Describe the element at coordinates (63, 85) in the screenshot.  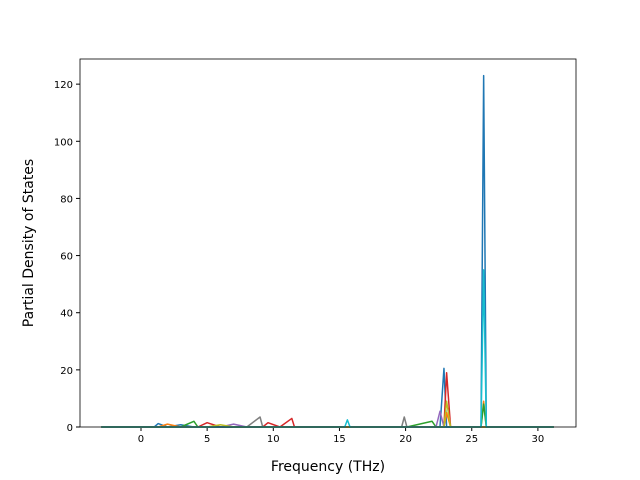
I see `y-tick-label: 120` at that location.